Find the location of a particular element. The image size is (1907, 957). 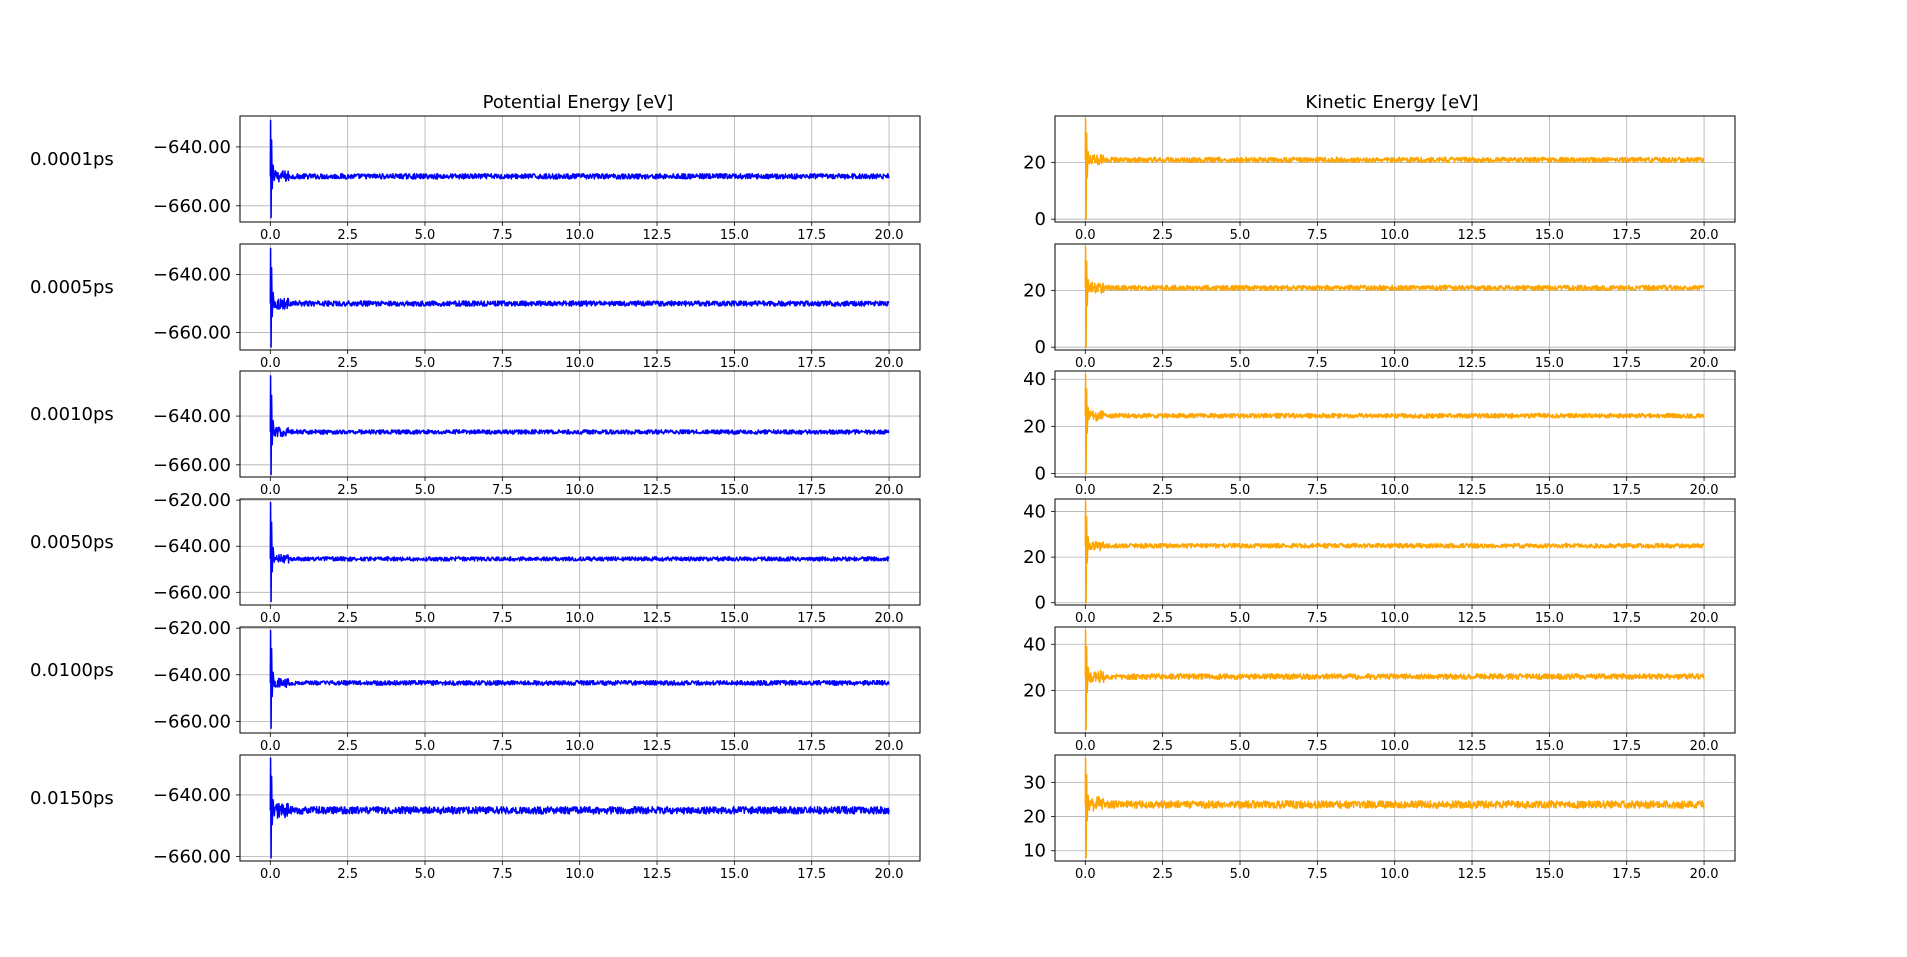

y-tick-label: −620.00 is located at coordinates (192, 628).